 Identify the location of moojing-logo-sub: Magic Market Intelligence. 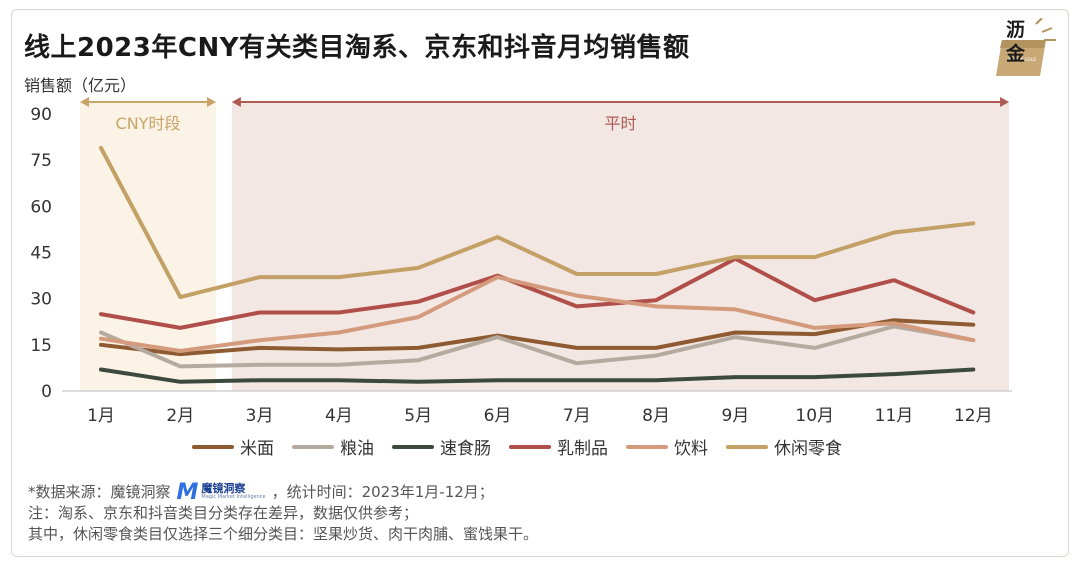
(233, 496).